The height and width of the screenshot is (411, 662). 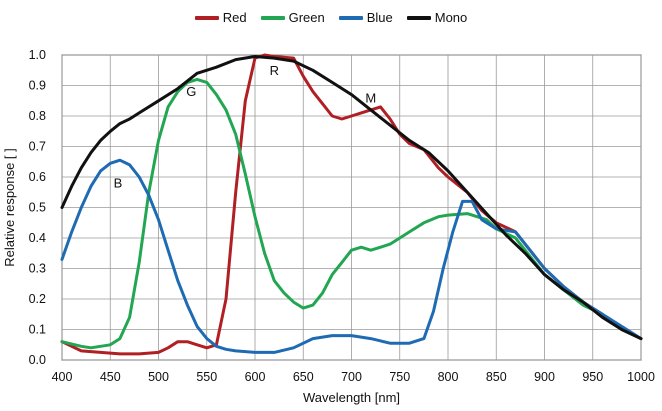 What do you see at coordinates (451, 17) in the screenshot?
I see `legend-label: Mono` at bounding box center [451, 17].